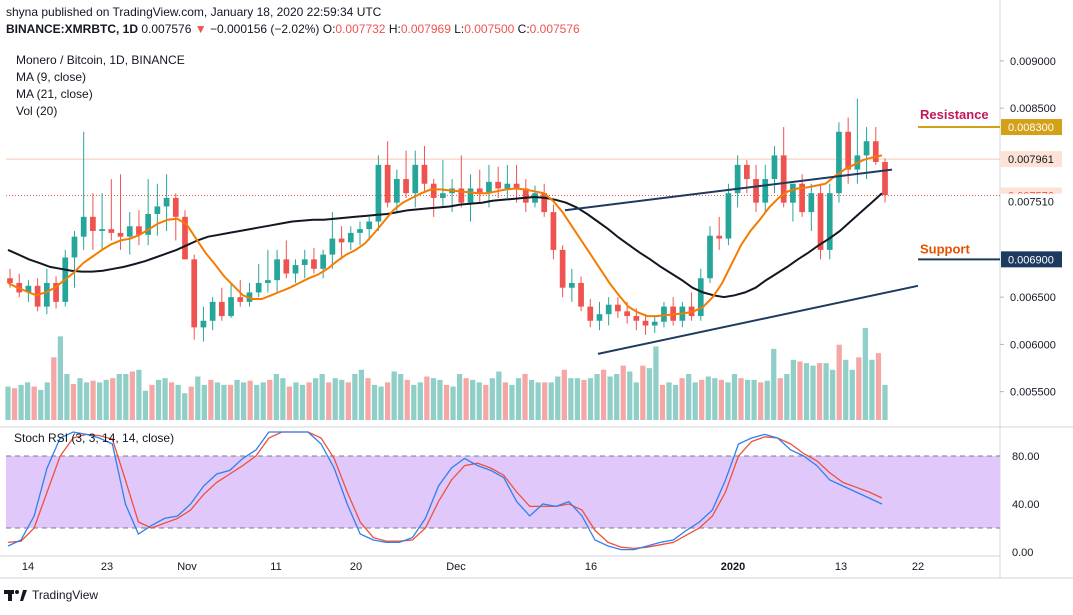 The width and height of the screenshot is (1073, 615). What do you see at coordinates (329, 29) in the screenshot?
I see `open-label: O:` at bounding box center [329, 29].